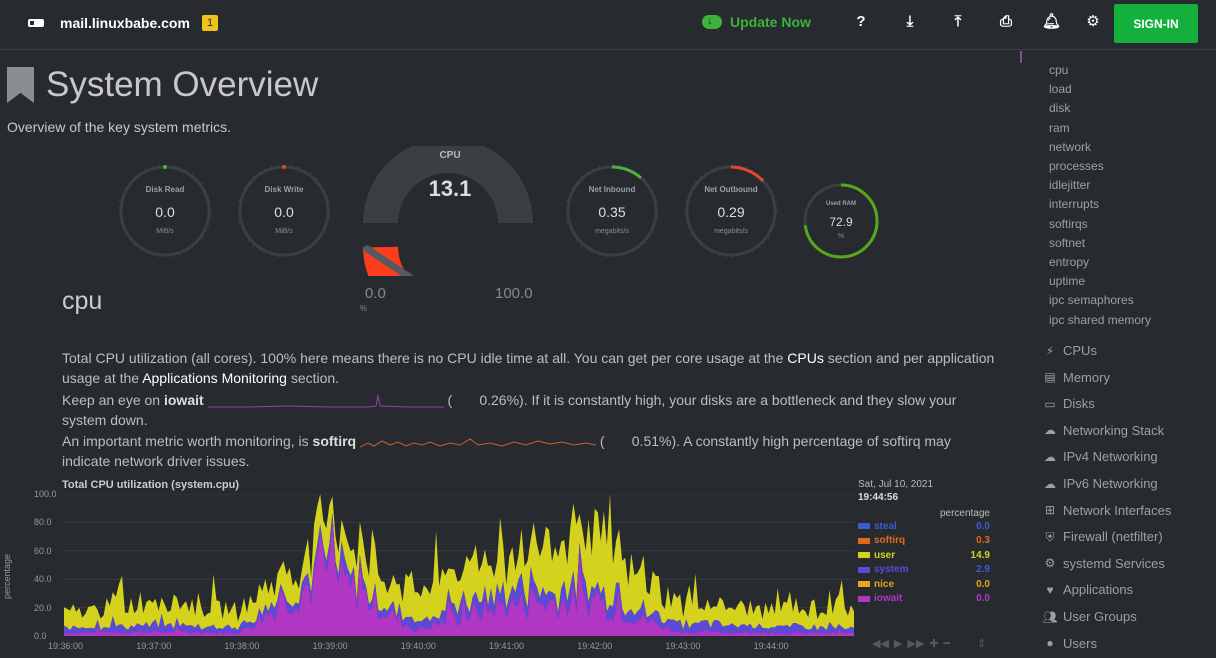 This screenshot has width=1216, height=658. What do you see at coordinates (1074, 204) in the screenshot?
I see `sidebar-subitem-interrupts: interrupts` at bounding box center [1074, 204].